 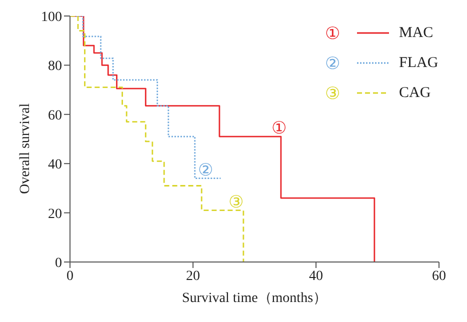 I want to click on annotation: ①, so click(x=279, y=128).